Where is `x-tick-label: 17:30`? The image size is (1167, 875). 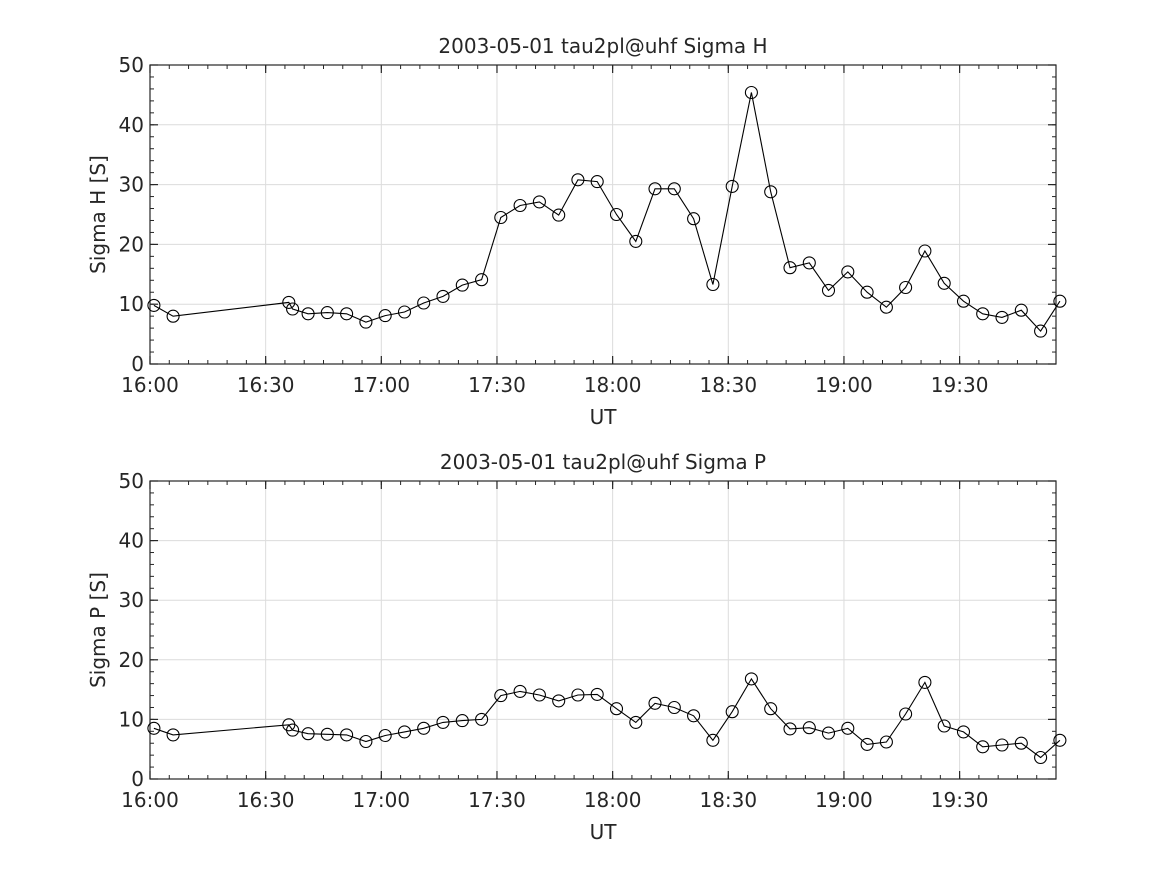 x-tick-label: 17:30 is located at coordinates (497, 385).